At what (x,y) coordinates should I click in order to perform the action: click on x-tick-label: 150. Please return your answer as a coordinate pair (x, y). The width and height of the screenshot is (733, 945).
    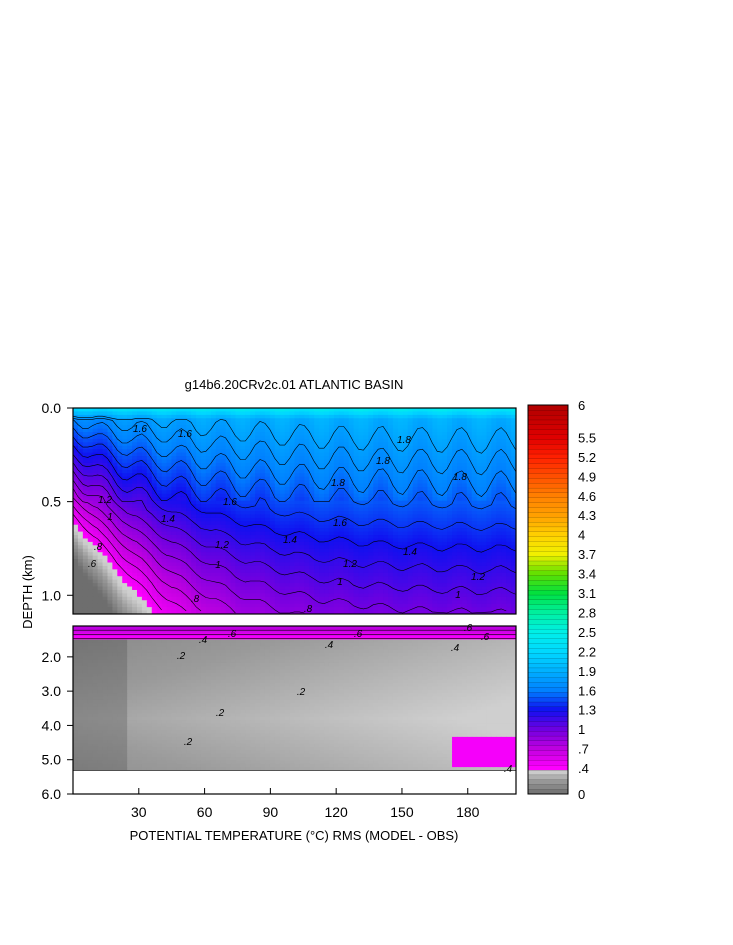
    Looking at the image, I should click on (402, 812).